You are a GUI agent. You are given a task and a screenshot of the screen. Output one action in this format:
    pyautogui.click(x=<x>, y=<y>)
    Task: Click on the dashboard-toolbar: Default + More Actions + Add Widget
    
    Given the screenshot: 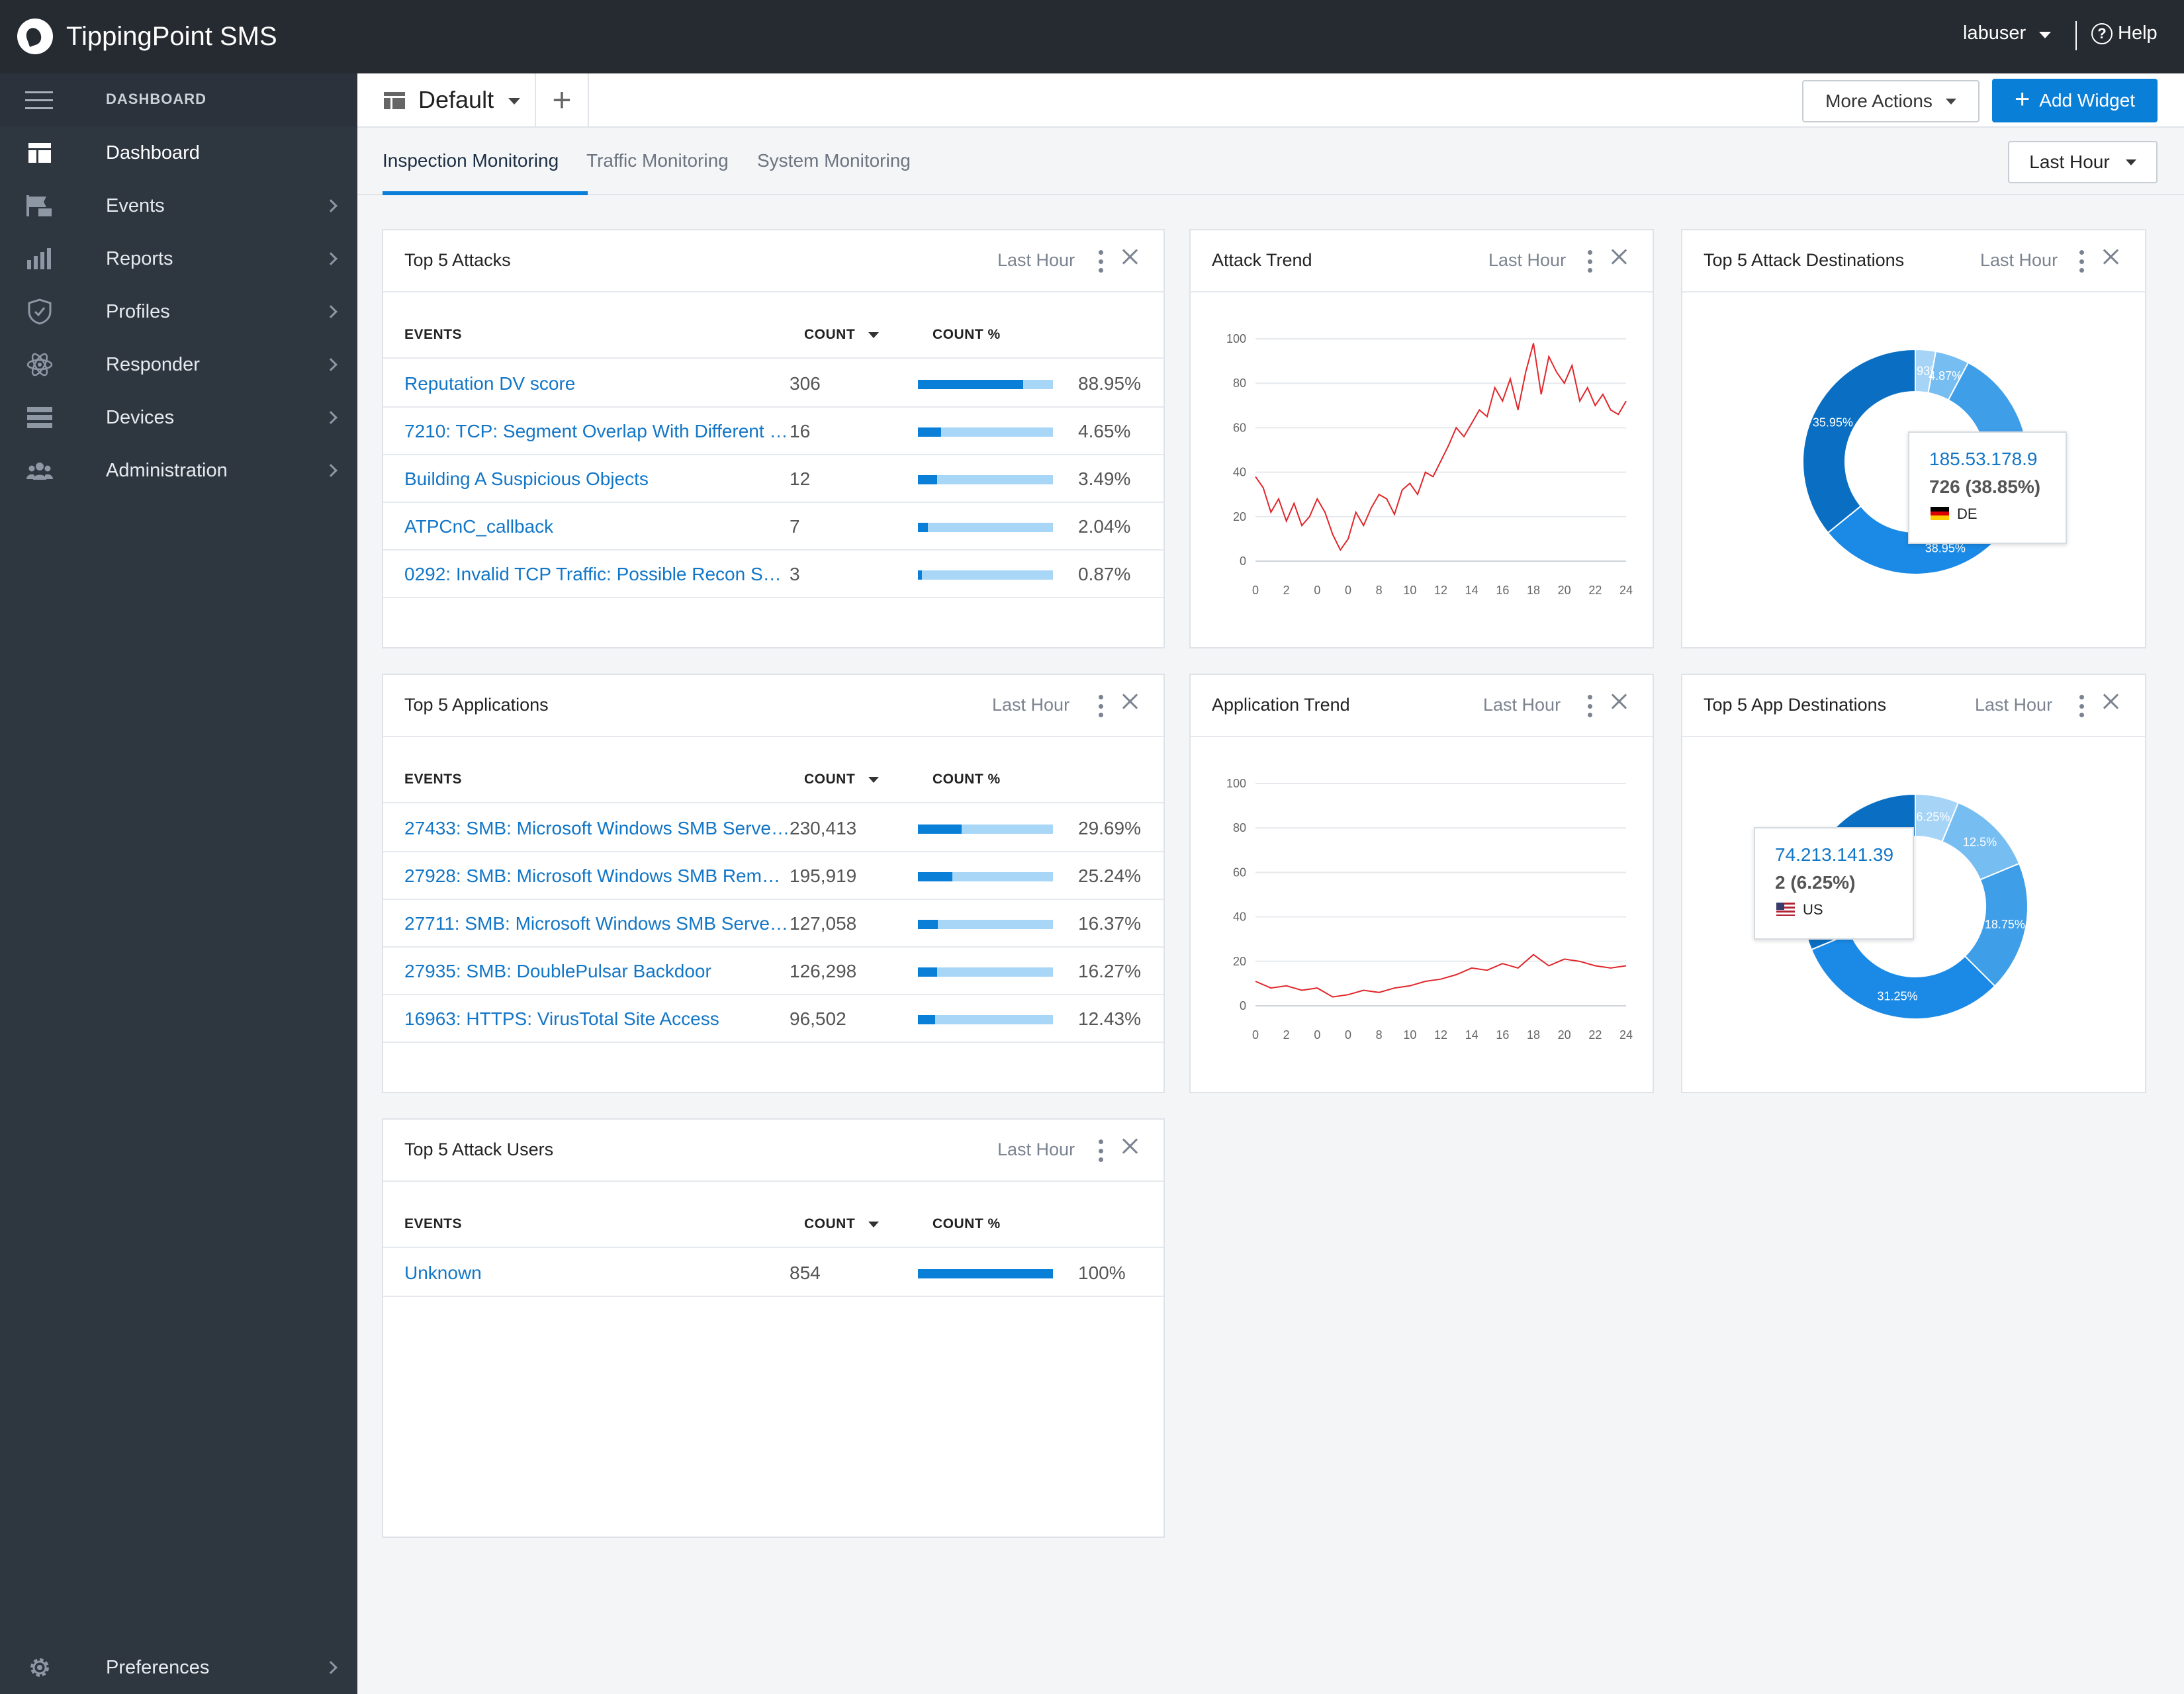 What is the action you would take?
    pyautogui.click(x=1270, y=100)
    